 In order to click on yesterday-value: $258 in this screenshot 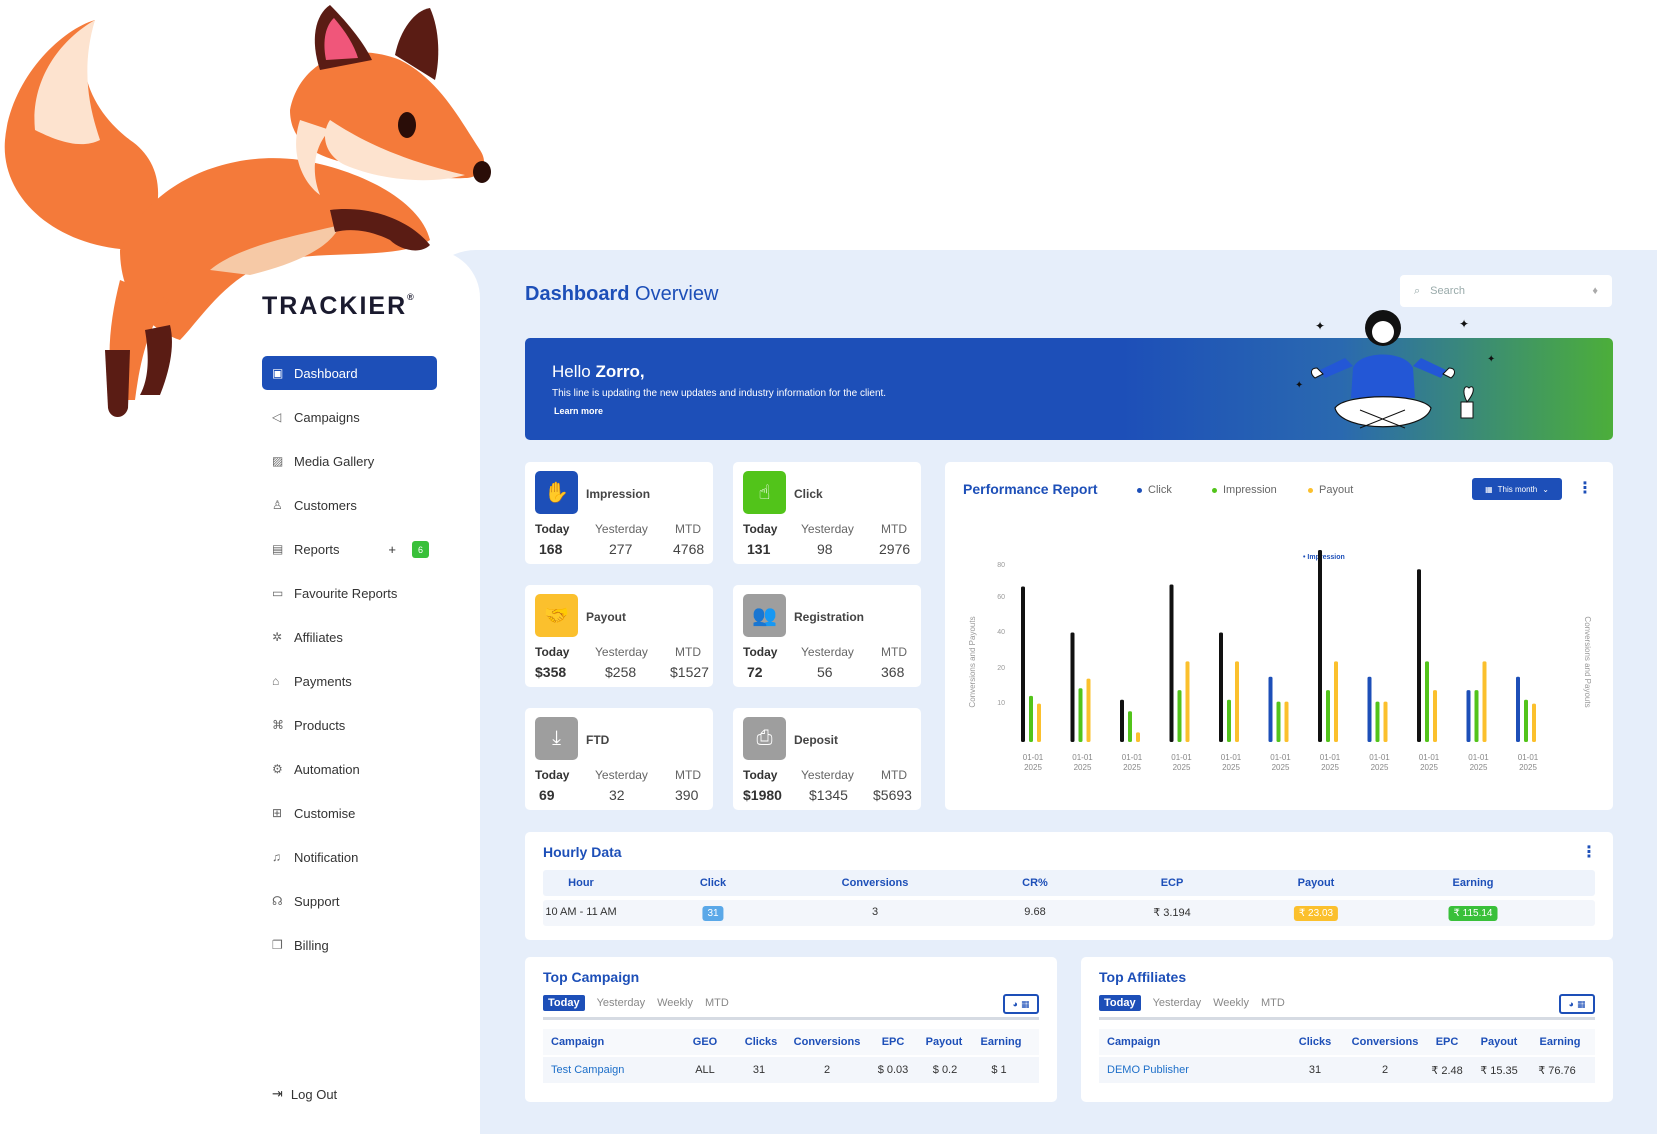, I will do `click(621, 672)`.